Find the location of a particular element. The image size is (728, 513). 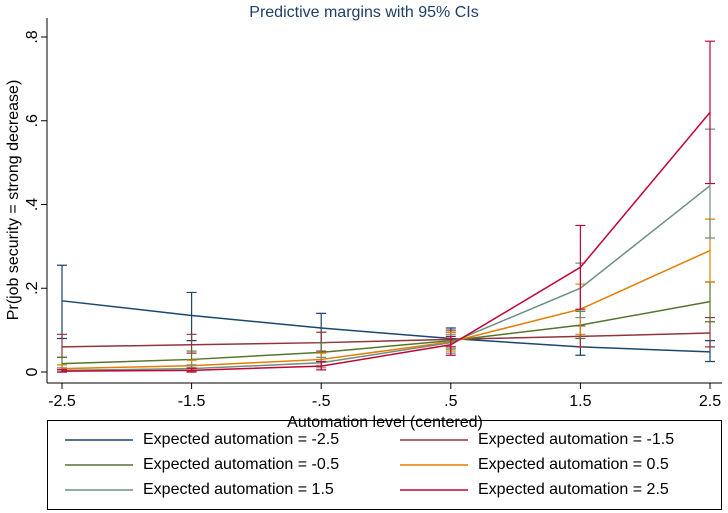

legend-label: Expected automation = 1.5 is located at coordinates (238, 489).